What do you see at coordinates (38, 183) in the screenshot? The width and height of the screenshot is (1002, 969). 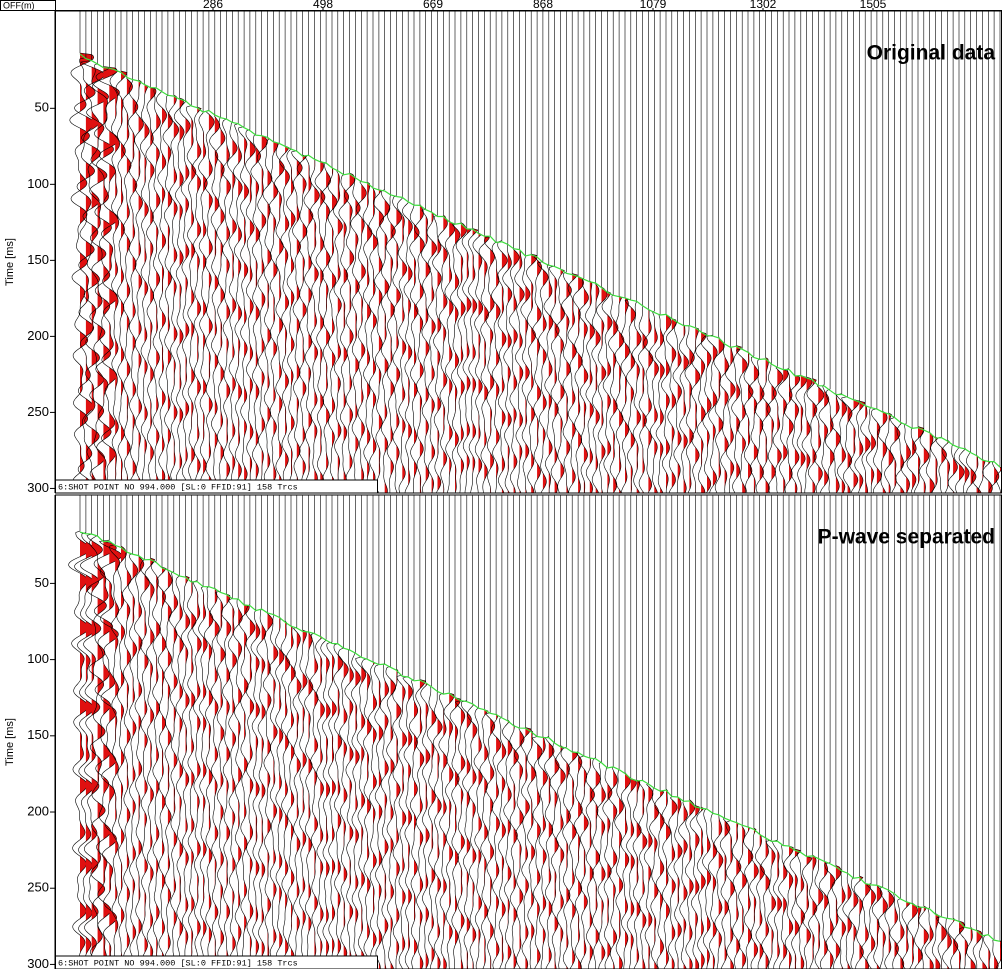 I see `y-tick-label: 100` at bounding box center [38, 183].